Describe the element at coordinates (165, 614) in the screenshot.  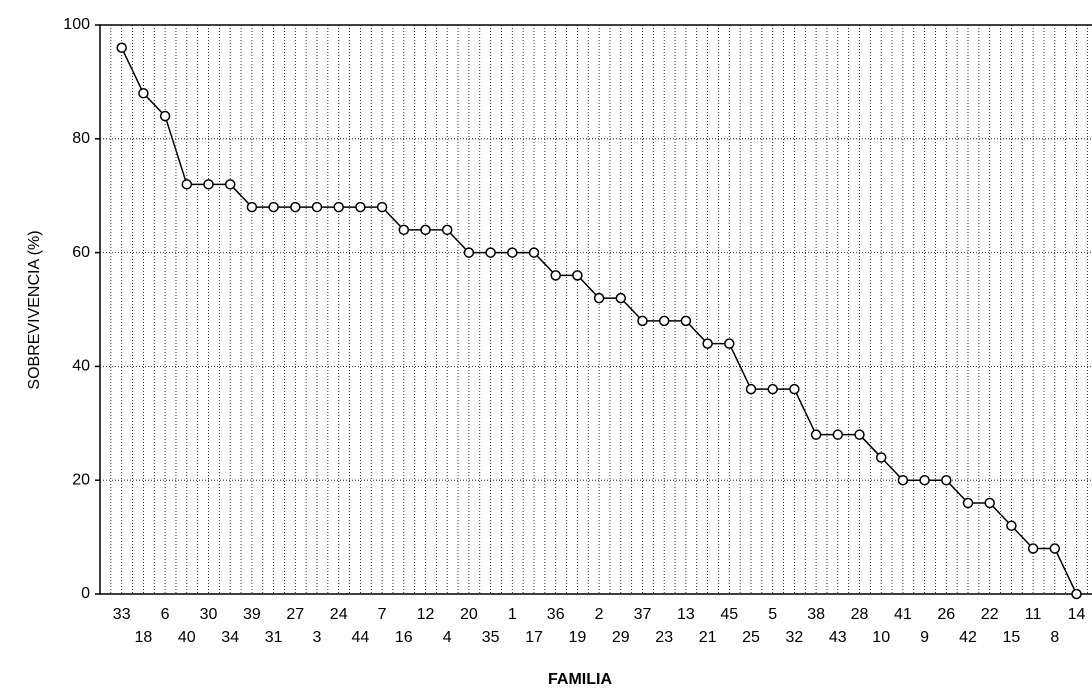
I see `x-tick-label: 6` at that location.